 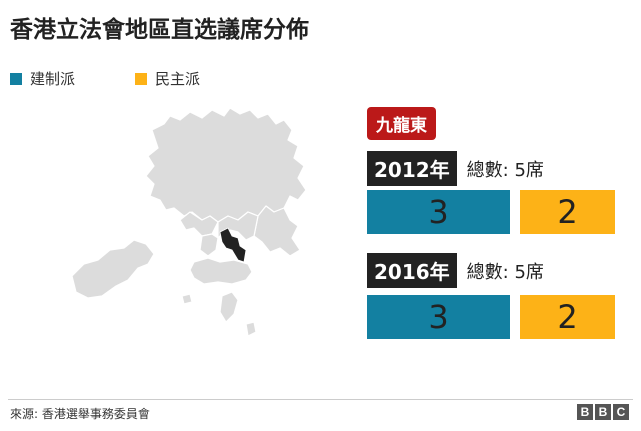 What do you see at coordinates (505, 170) in the screenshot?
I see `total-seats-2012: 總數: 5席` at bounding box center [505, 170].